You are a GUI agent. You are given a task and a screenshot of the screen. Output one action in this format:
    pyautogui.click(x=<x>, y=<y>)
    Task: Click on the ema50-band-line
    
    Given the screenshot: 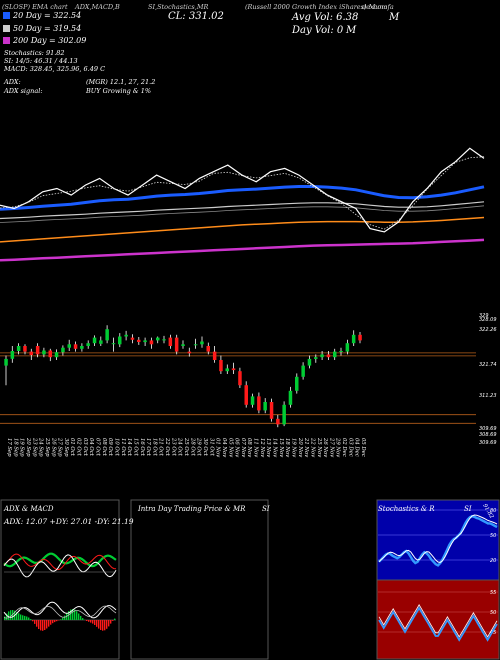 What is the action you would take?
    pyautogui.click(x=242, y=214)
    